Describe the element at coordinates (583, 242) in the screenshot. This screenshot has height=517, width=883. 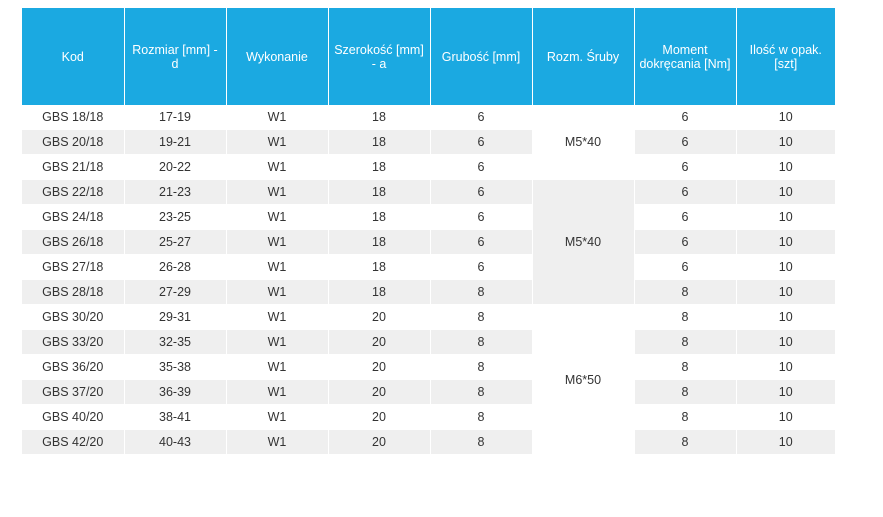
I see `cell-rozm-sruby: M5*40` at that location.